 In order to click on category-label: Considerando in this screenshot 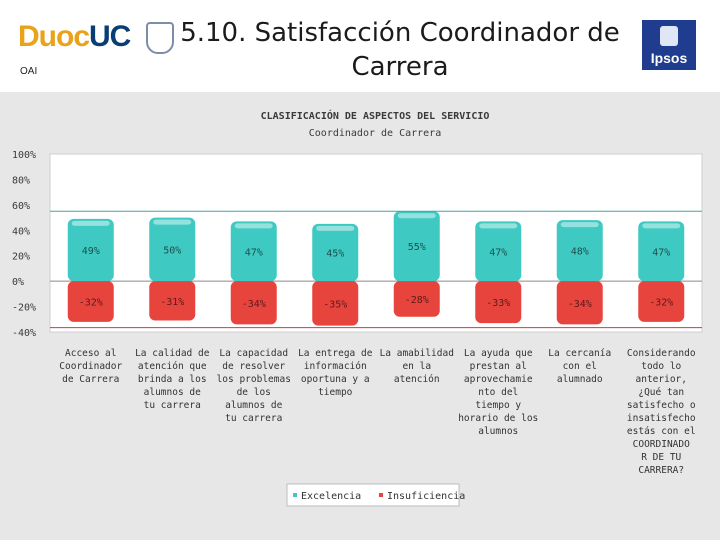, I will do `click(661, 353)`.